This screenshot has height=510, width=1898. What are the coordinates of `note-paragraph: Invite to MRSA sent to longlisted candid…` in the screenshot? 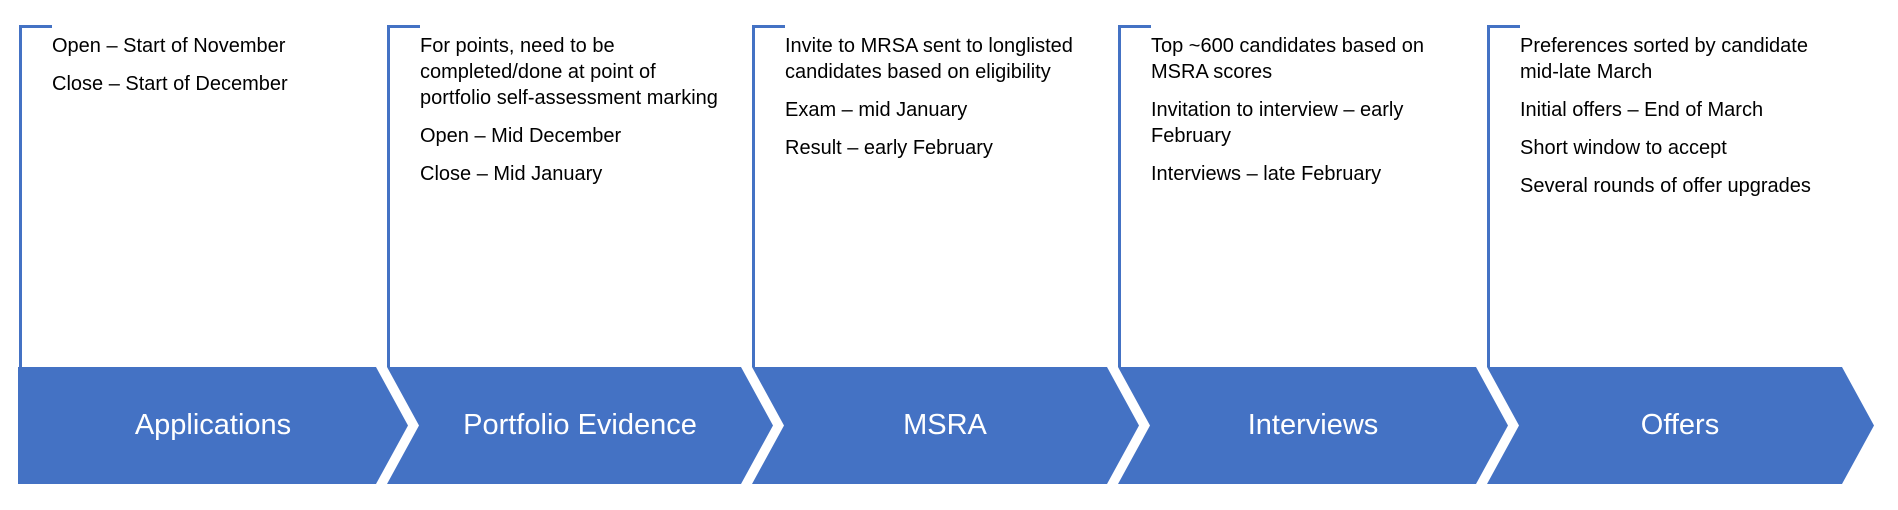 It's located at (929, 59).